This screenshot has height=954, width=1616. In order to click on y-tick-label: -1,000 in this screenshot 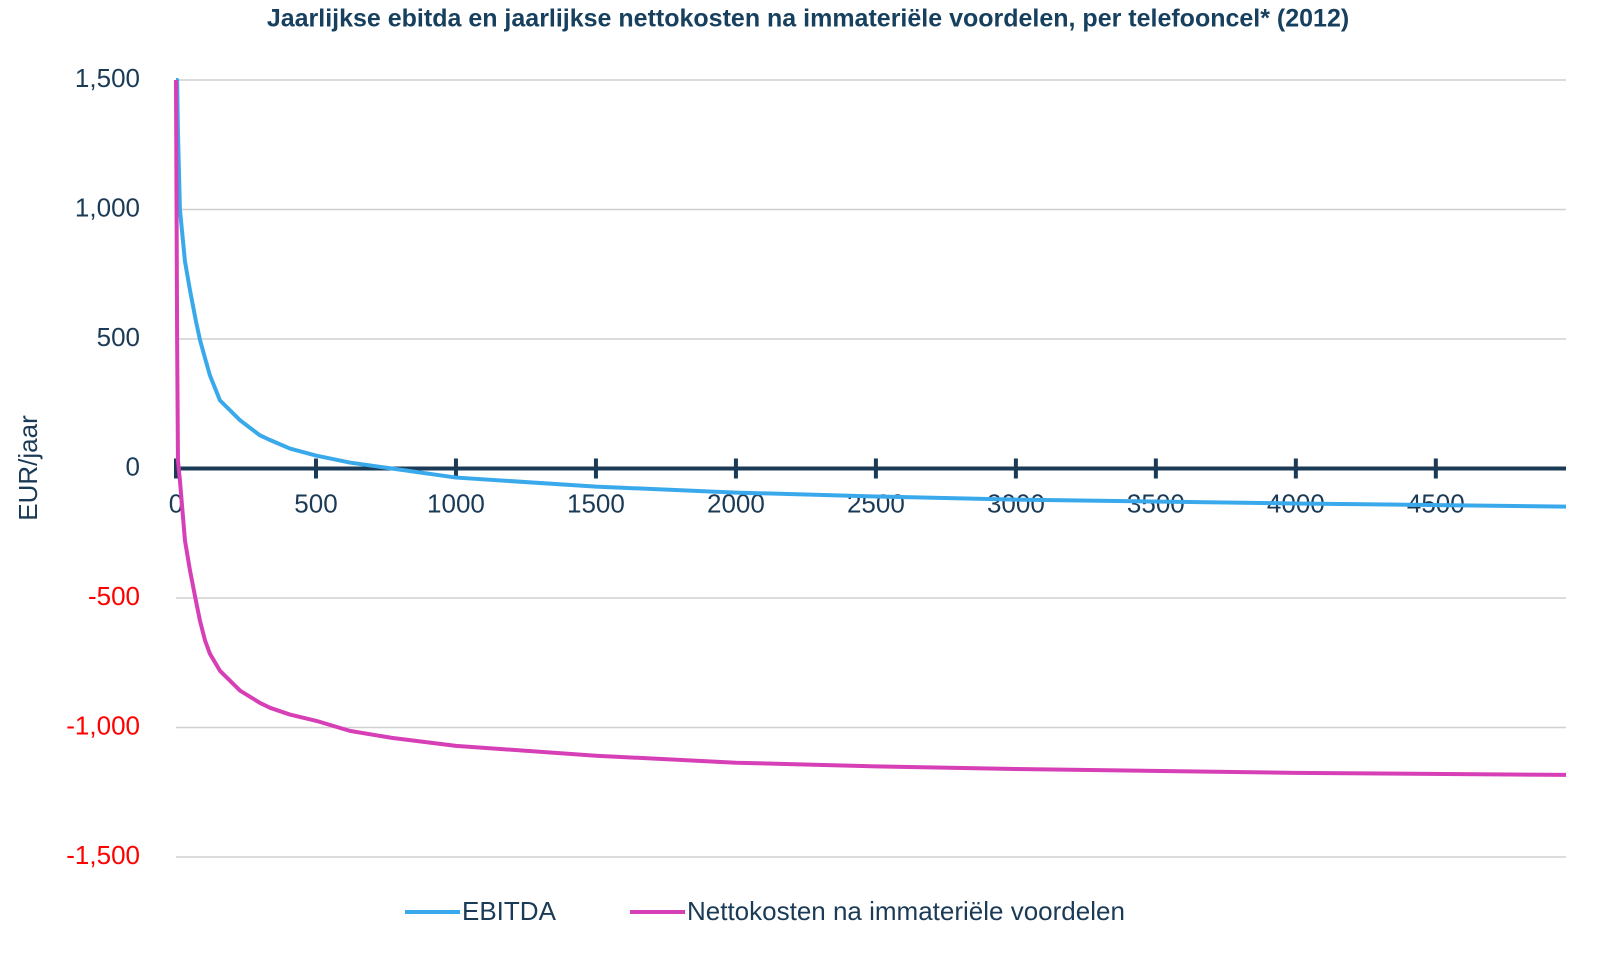, I will do `click(103, 725)`.